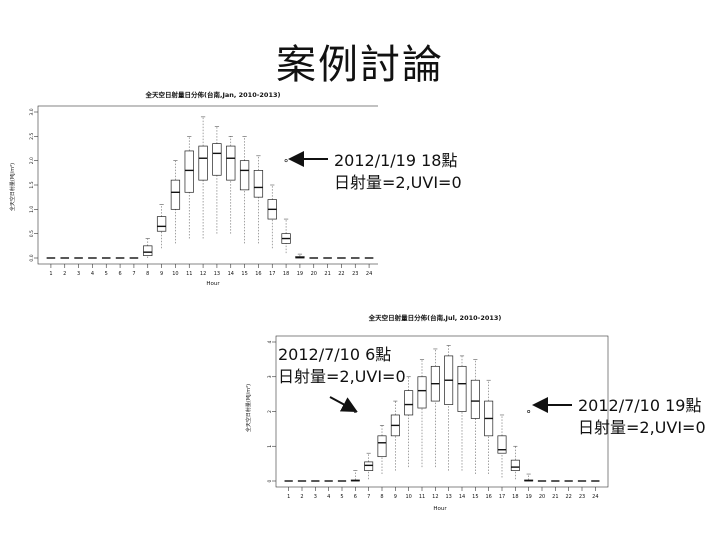 Image resolution: width=720 pixels, height=540 pixels. Describe the element at coordinates (270, 341) in the screenshot. I see `y-tick-label: 4` at that location.